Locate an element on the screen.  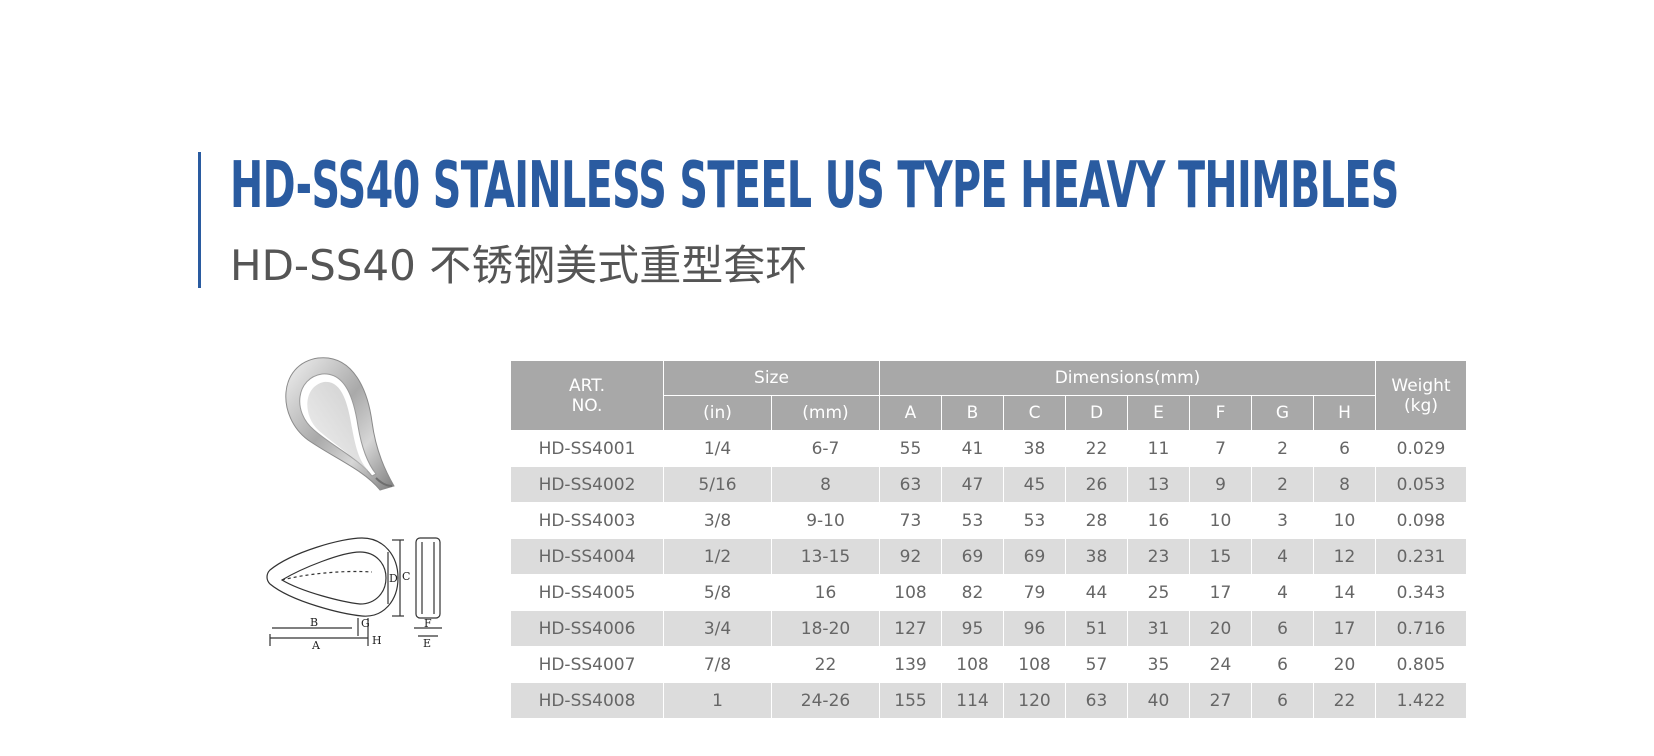
sub-header-g: G is located at coordinates (1282, 413).